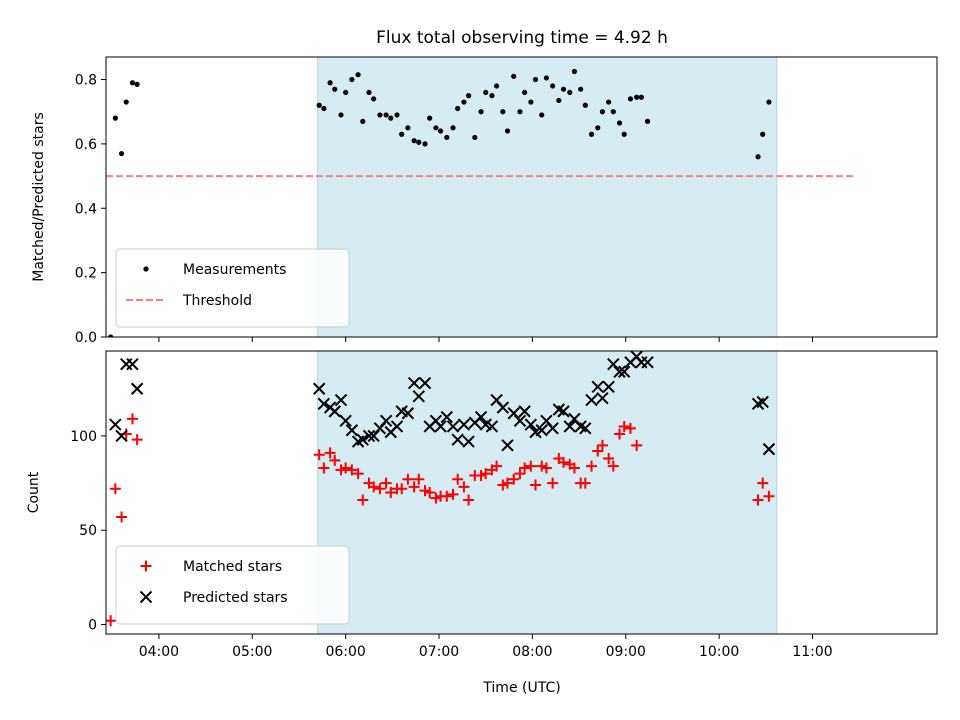 The image size is (960, 720). Describe the element at coordinates (39, 197) in the screenshot. I see `y-axis-label: Matched/Predicted stars` at that location.